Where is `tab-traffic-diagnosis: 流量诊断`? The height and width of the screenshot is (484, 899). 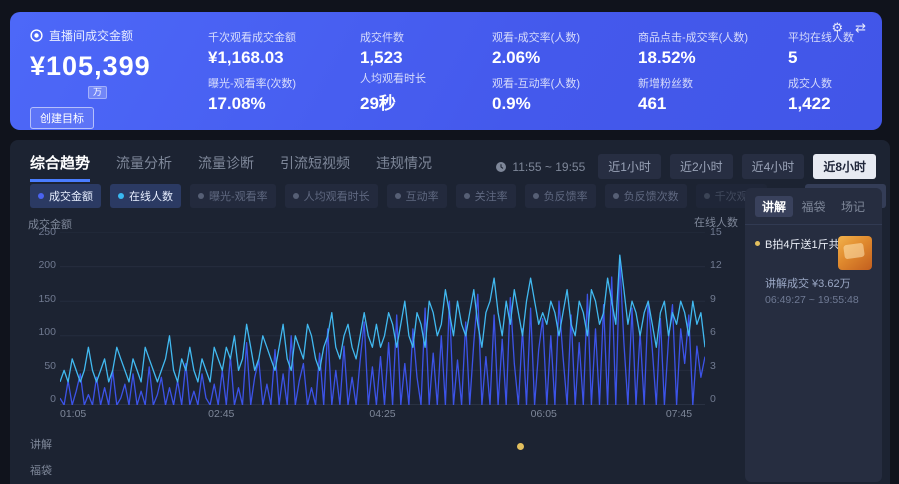
tab-traffic-diagnosis: 流量诊断 is located at coordinates (226, 163).